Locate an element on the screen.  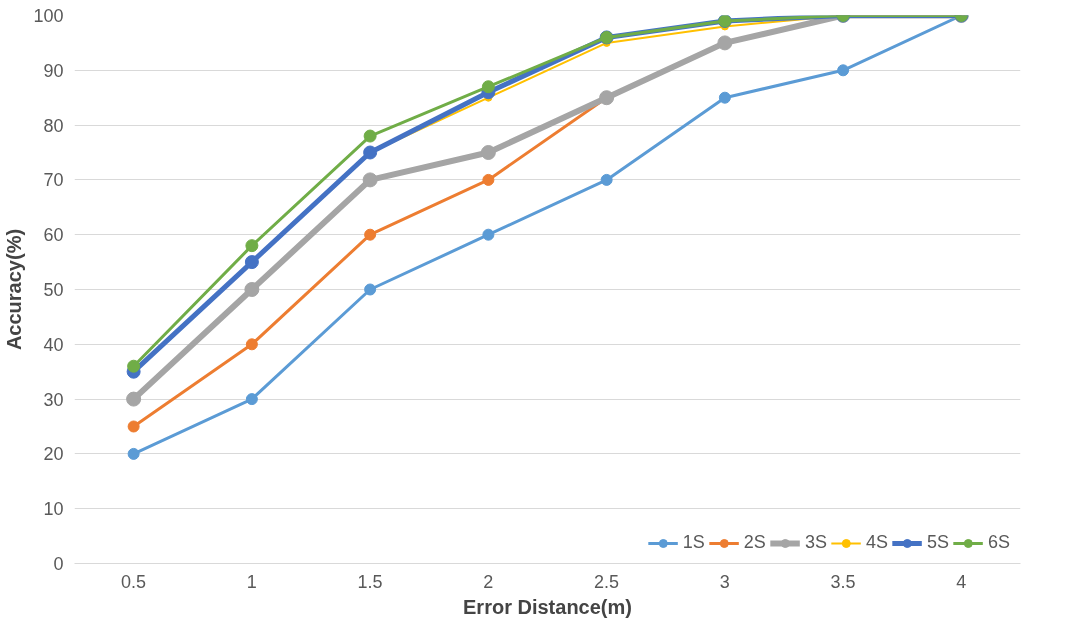
y-axis-title: Accuracy(%) is located at coordinates (14, 289).